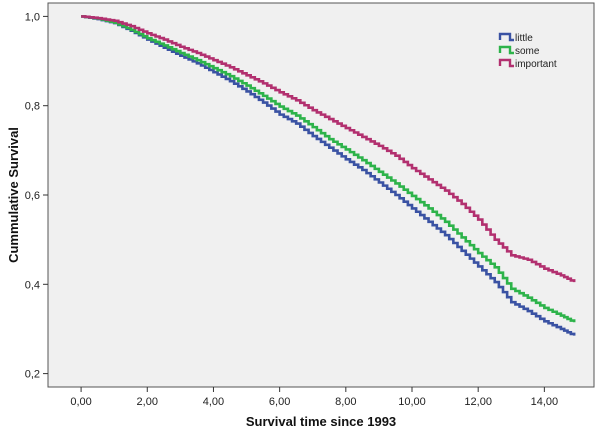 The width and height of the screenshot is (600, 437). Describe the element at coordinates (314, 397) in the screenshot. I see `x-axis-ticks: 0,00 2,00 4,00 6,00 8,00 10,00 12,00 14,00` at that location.